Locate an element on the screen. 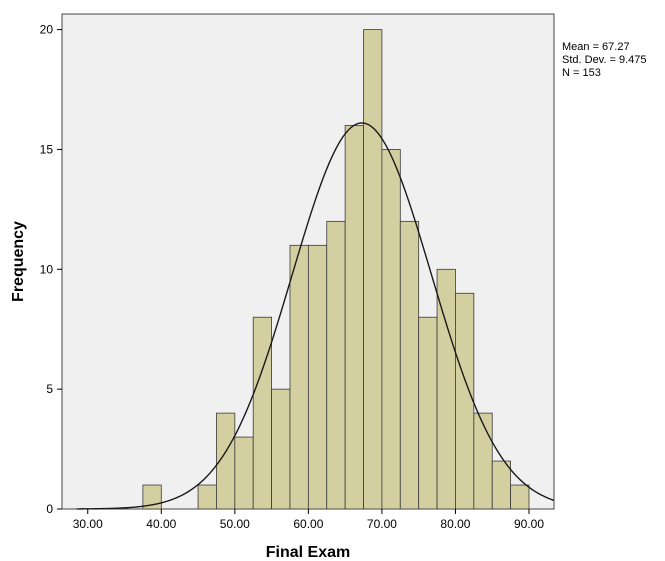  stats-n: N = 153 is located at coordinates (581, 73).